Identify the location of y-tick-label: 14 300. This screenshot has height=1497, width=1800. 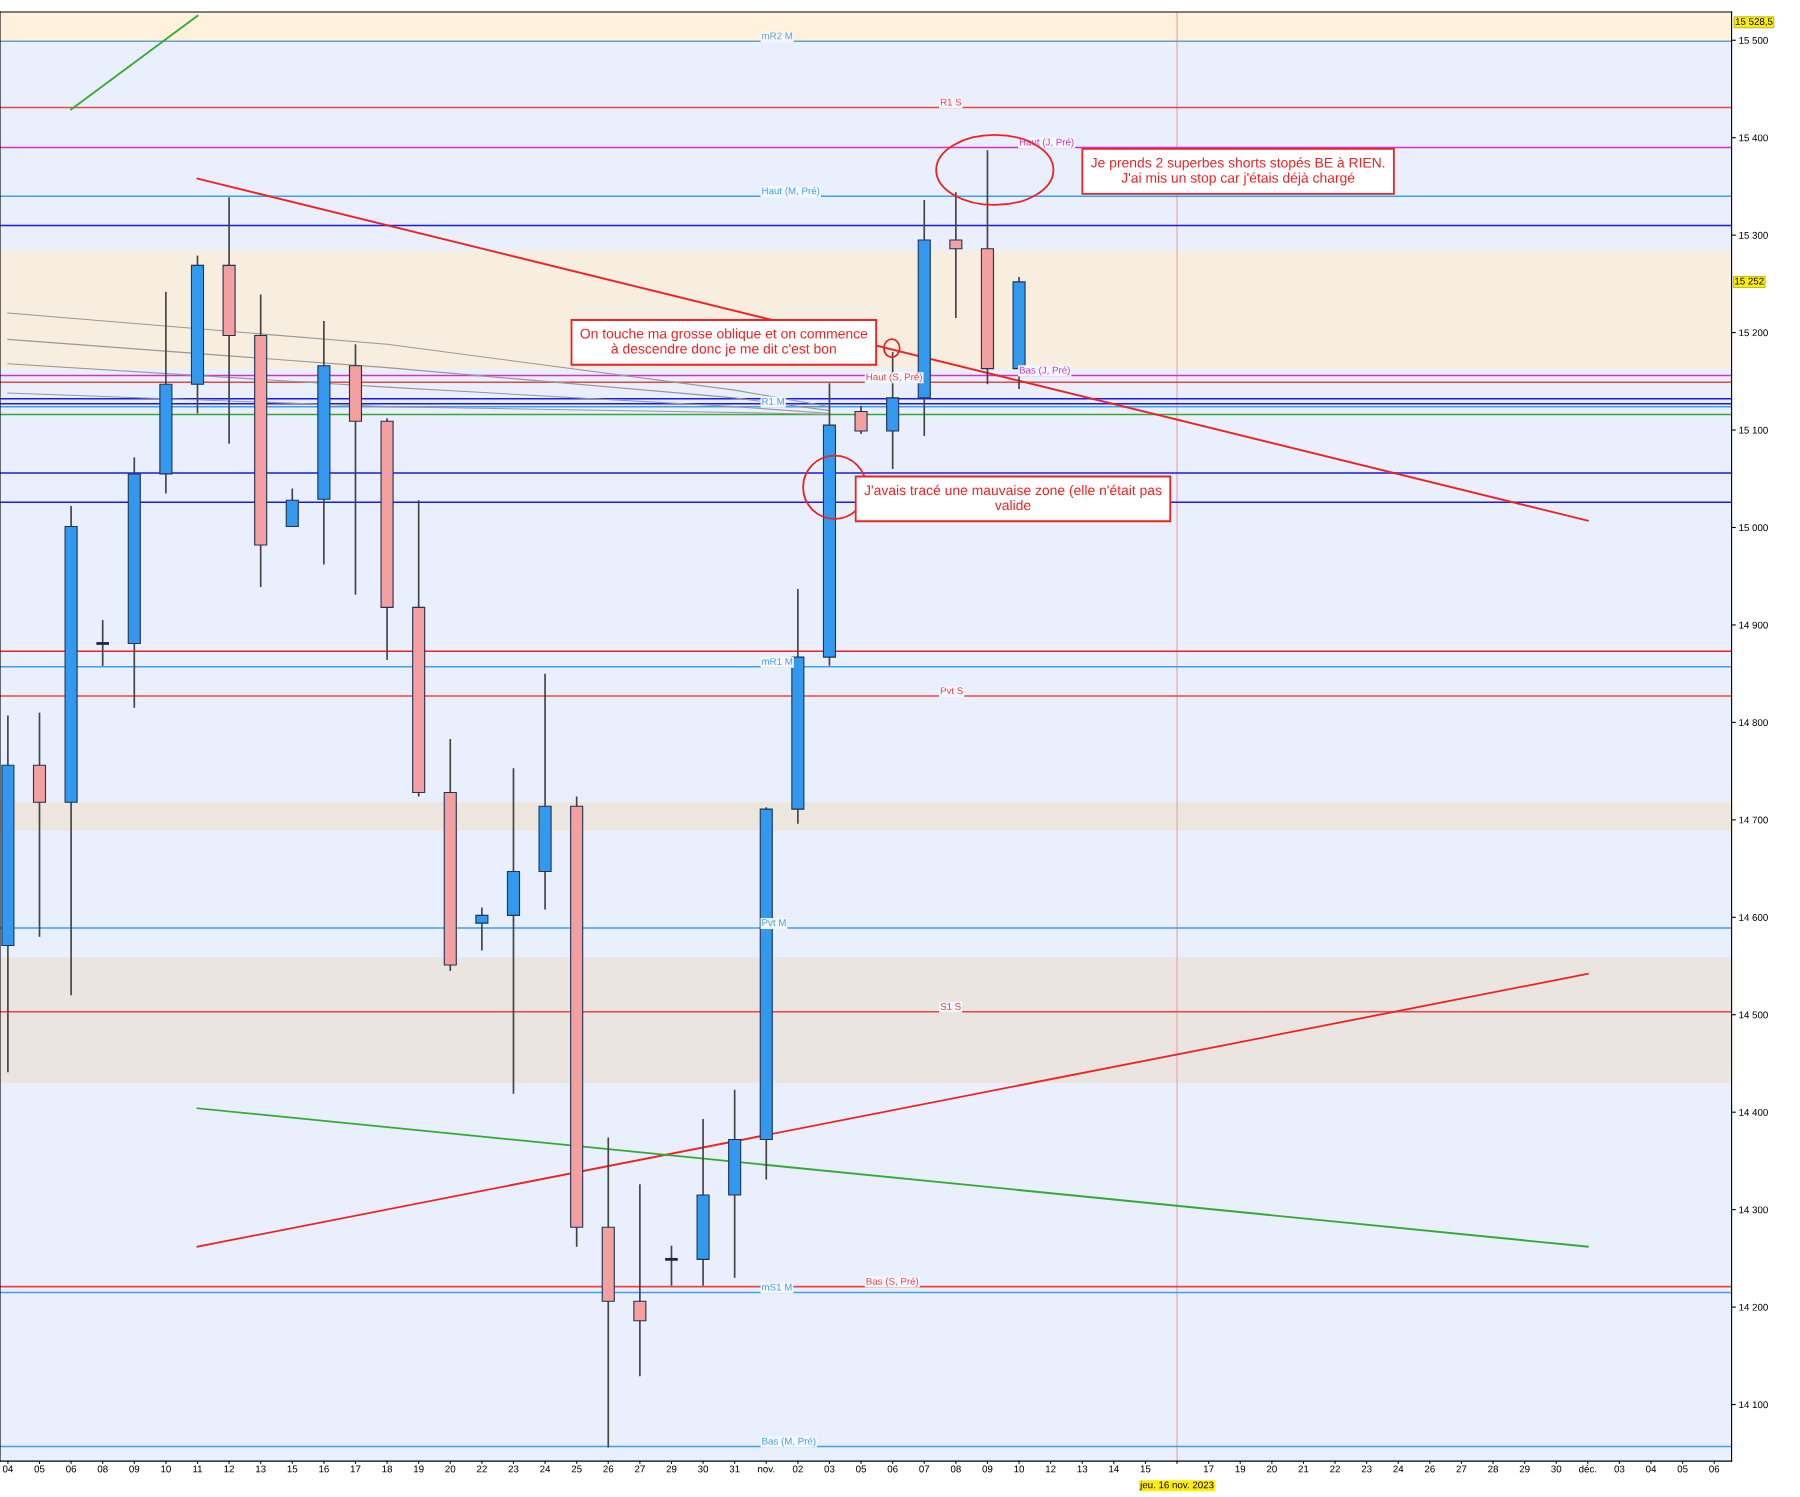
(1753, 1210).